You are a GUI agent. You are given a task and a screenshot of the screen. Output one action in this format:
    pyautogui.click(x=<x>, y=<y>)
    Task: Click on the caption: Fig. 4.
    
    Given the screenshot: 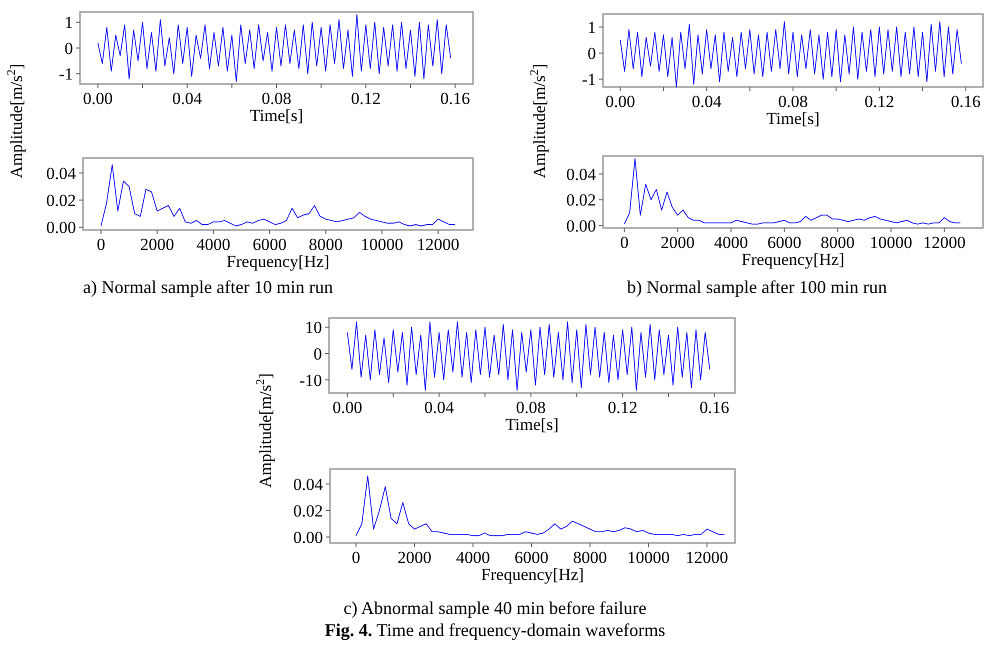 What is the action you would take?
    pyautogui.click(x=348, y=630)
    